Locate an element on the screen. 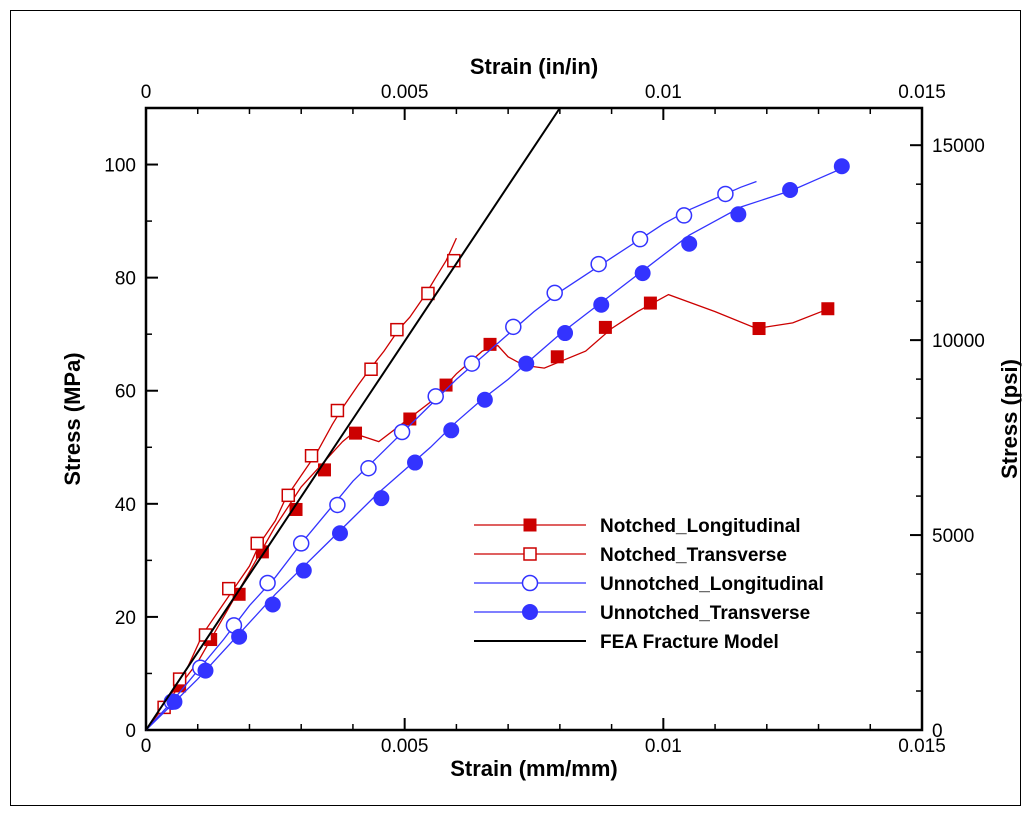  legend-entry-notched-longitudinal: Notched_Longitudinal is located at coordinates (637, 526).